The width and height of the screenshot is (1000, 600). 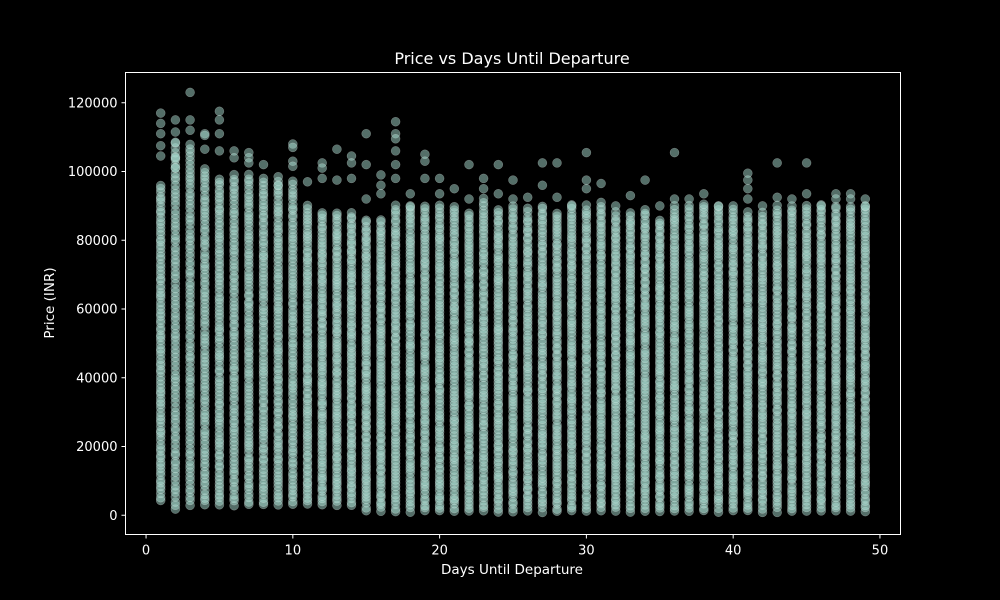 I want to click on x-tick-label: 40, so click(x=733, y=551).